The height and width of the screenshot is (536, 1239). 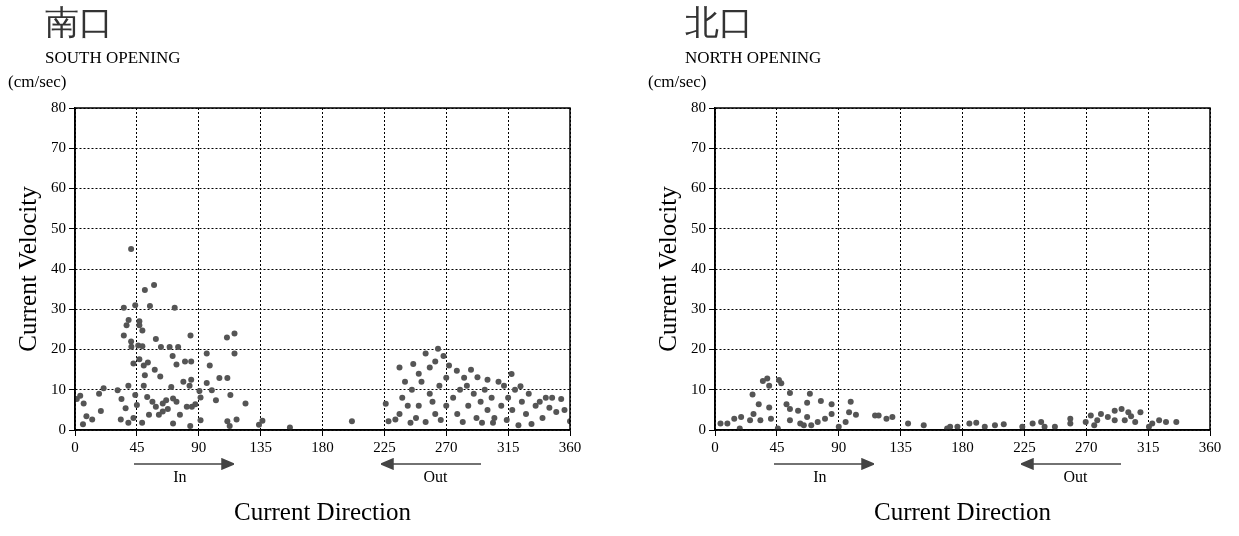 I want to click on chart-subtitle: NORTH OPENING, so click(x=753, y=58).